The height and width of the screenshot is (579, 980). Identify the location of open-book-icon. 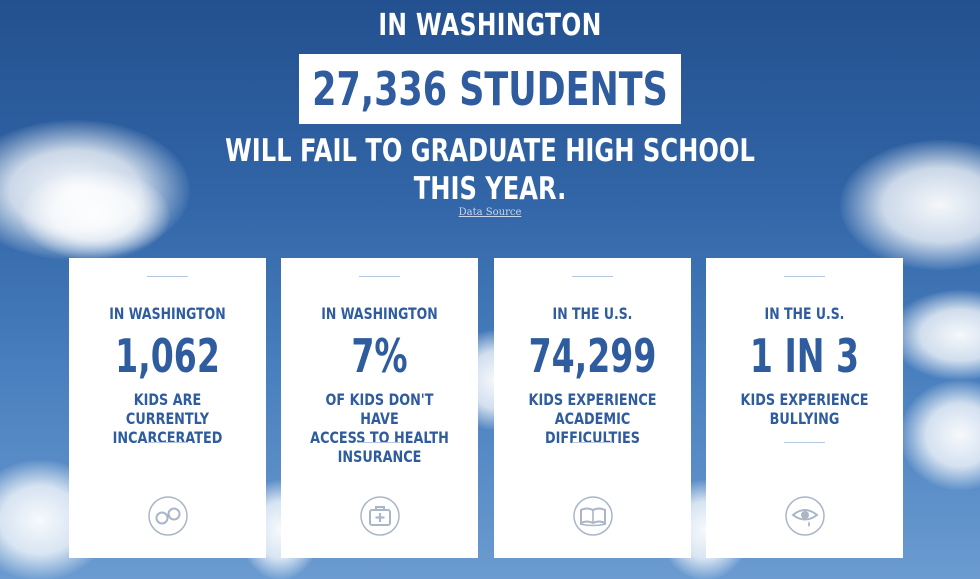
(593, 516).